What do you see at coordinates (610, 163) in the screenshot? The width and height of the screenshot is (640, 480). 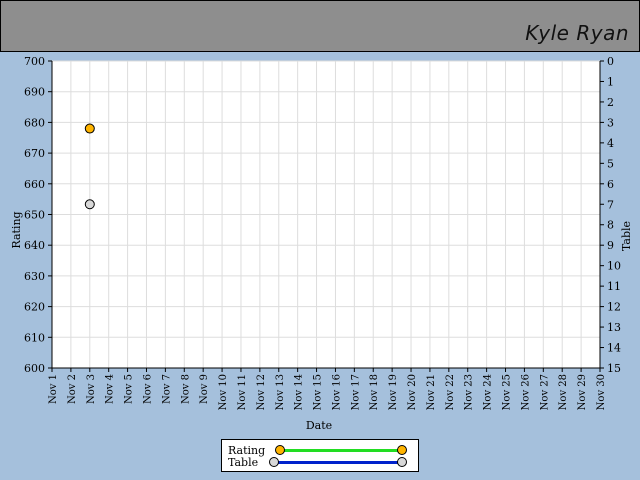 I see `right-tick-label: 5` at bounding box center [610, 163].